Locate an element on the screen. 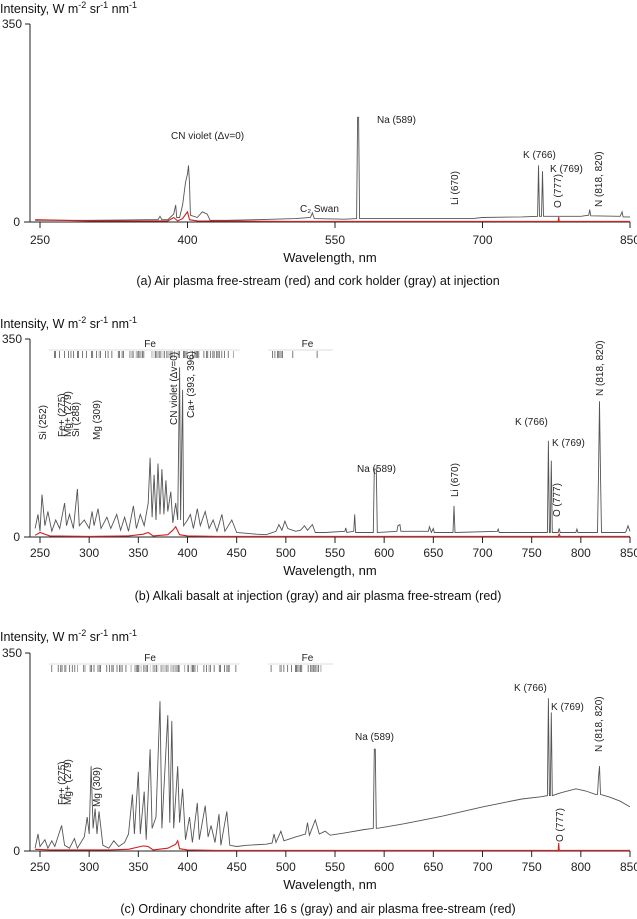 The height and width of the screenshot is (919, 637). gray-spectrum-line is located at coordinates (332, 168).